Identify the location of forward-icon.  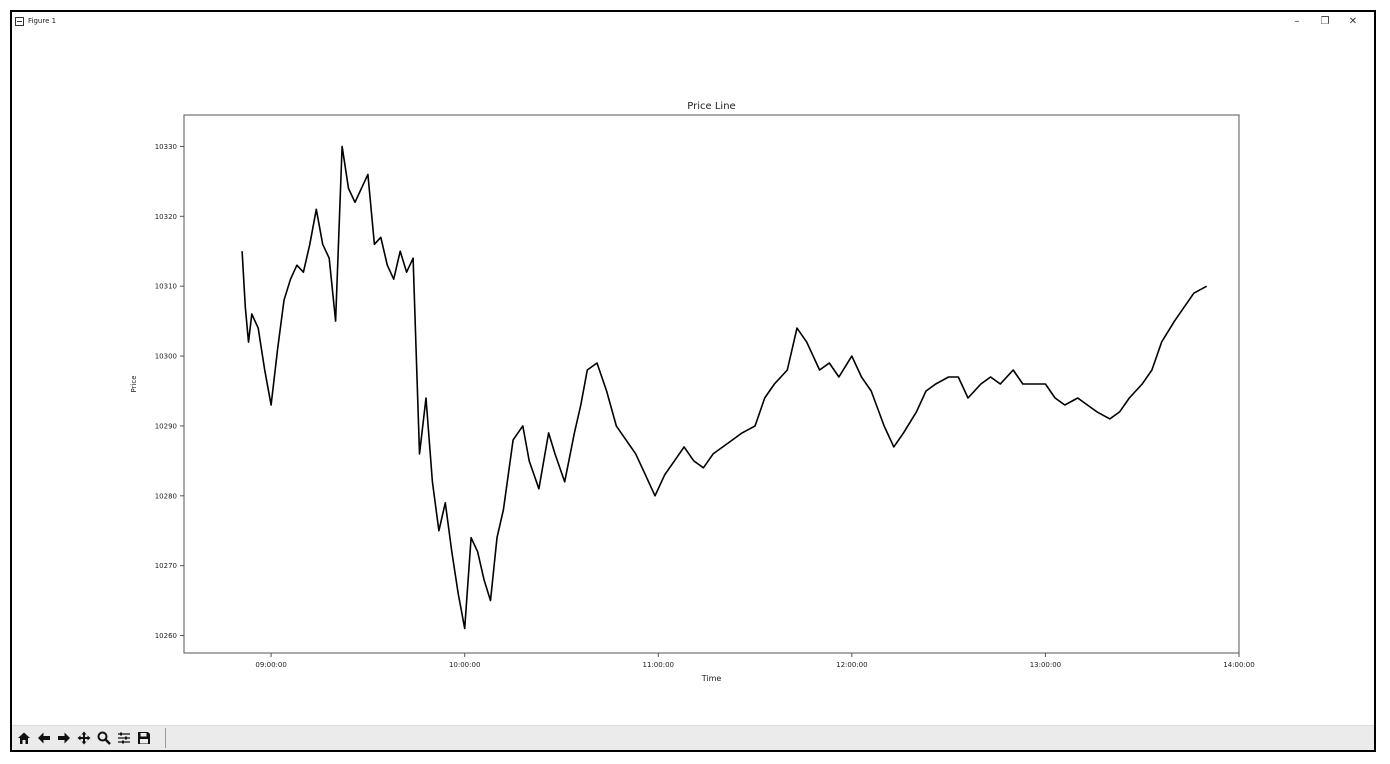
(64, 738).